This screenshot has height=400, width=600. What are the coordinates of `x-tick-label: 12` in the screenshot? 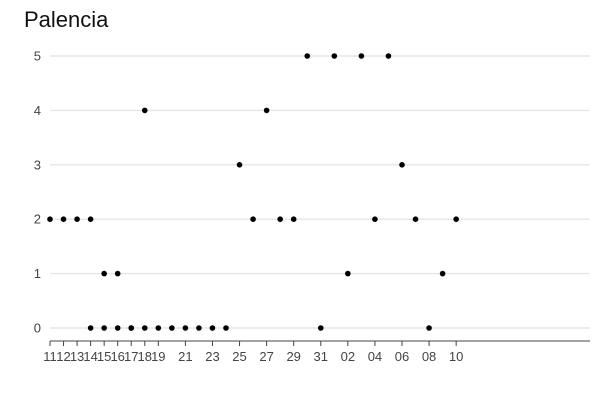 It's located at (63, 356).